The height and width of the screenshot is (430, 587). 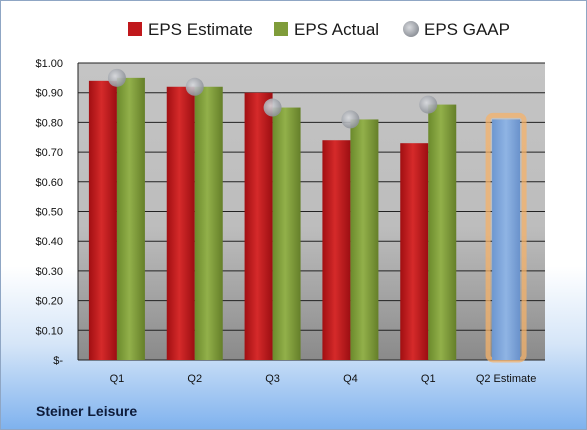 What do you see at coordinates (506, 240) in the screenshot?
I see `bar-q2-estimate` at bounding box center [506, 240].